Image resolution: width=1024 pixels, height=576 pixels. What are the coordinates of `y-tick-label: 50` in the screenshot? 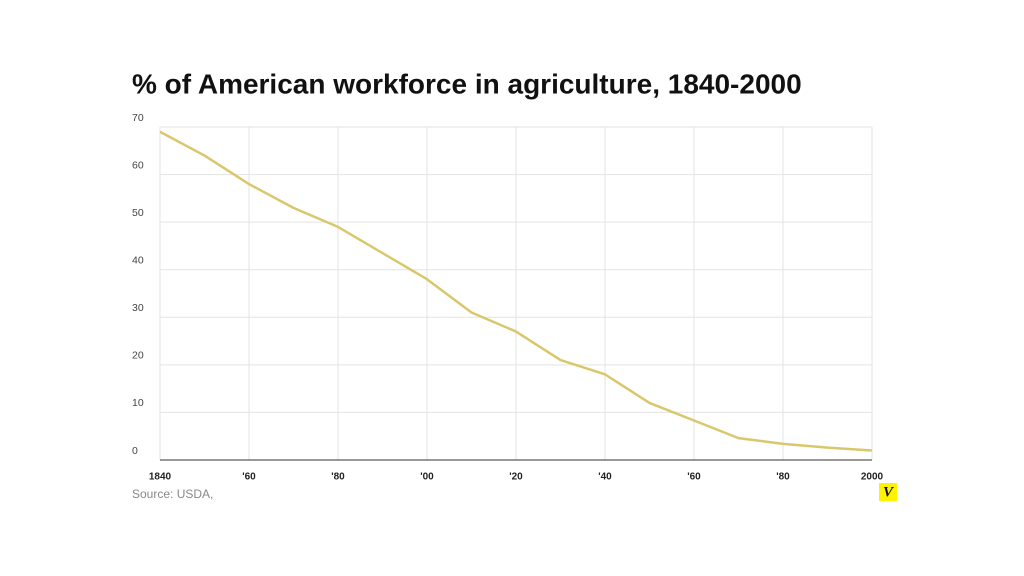 It's located at (138, 213).